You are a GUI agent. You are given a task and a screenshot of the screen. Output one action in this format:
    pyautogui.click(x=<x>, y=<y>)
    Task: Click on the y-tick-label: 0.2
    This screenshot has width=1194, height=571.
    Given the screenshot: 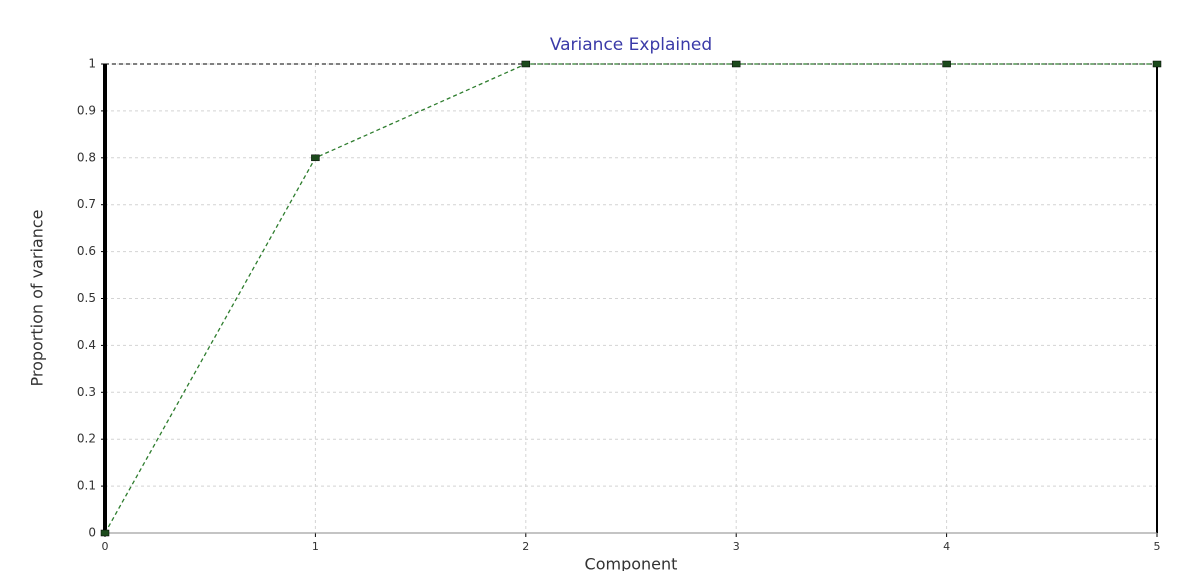 What is the action you would take?
    pyautogui.click(x=86, y=439)
    